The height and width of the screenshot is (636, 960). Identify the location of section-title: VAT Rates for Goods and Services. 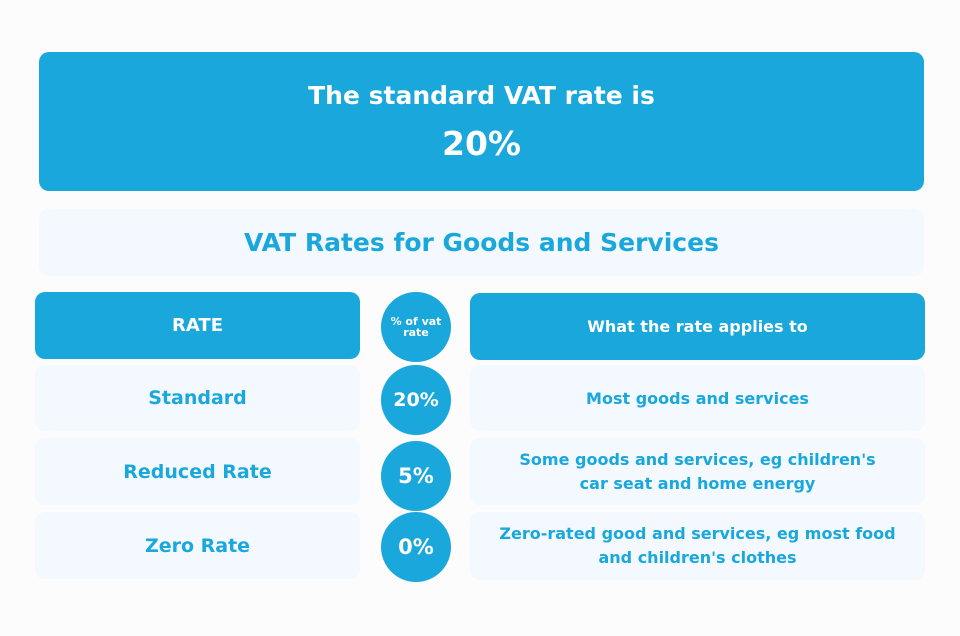
(481, 242).